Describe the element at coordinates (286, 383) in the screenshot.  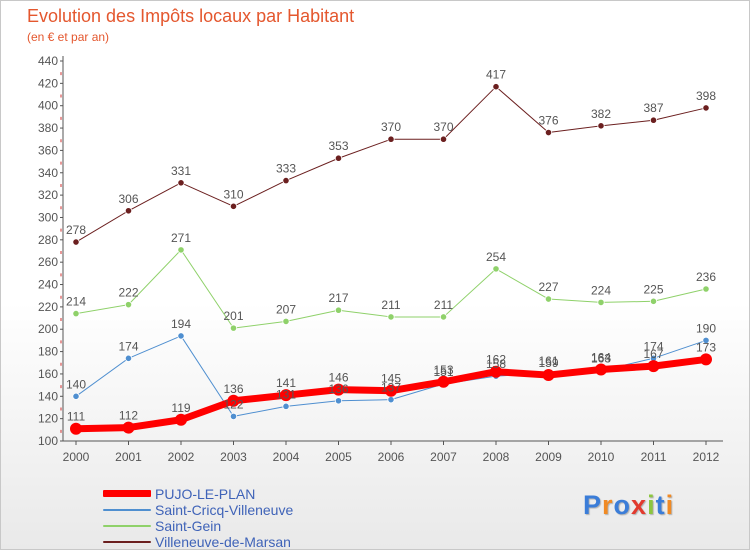
I see `data-label-pujo-le-plan: 141` at that location.